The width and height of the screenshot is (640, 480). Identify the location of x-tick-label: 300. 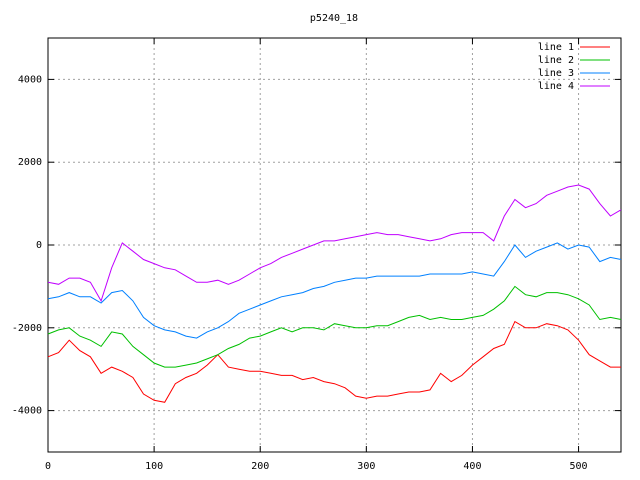
(366, 466).